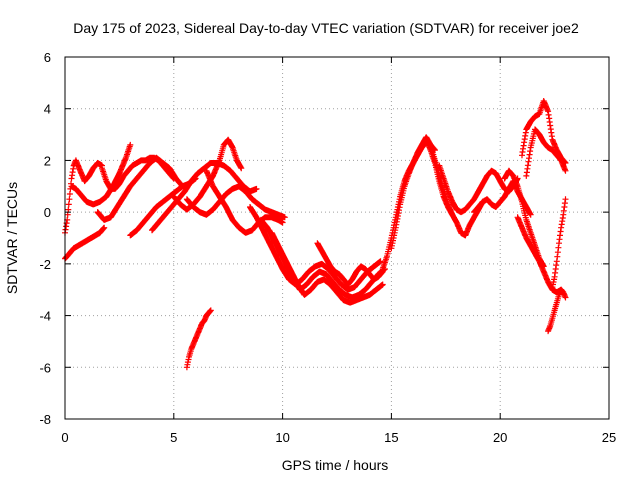 The width and height of the screenshot is (640, 480). Describe the element at coordinates (64, 437) in the screenshot. I see `x-tick-label: 0` at that location.